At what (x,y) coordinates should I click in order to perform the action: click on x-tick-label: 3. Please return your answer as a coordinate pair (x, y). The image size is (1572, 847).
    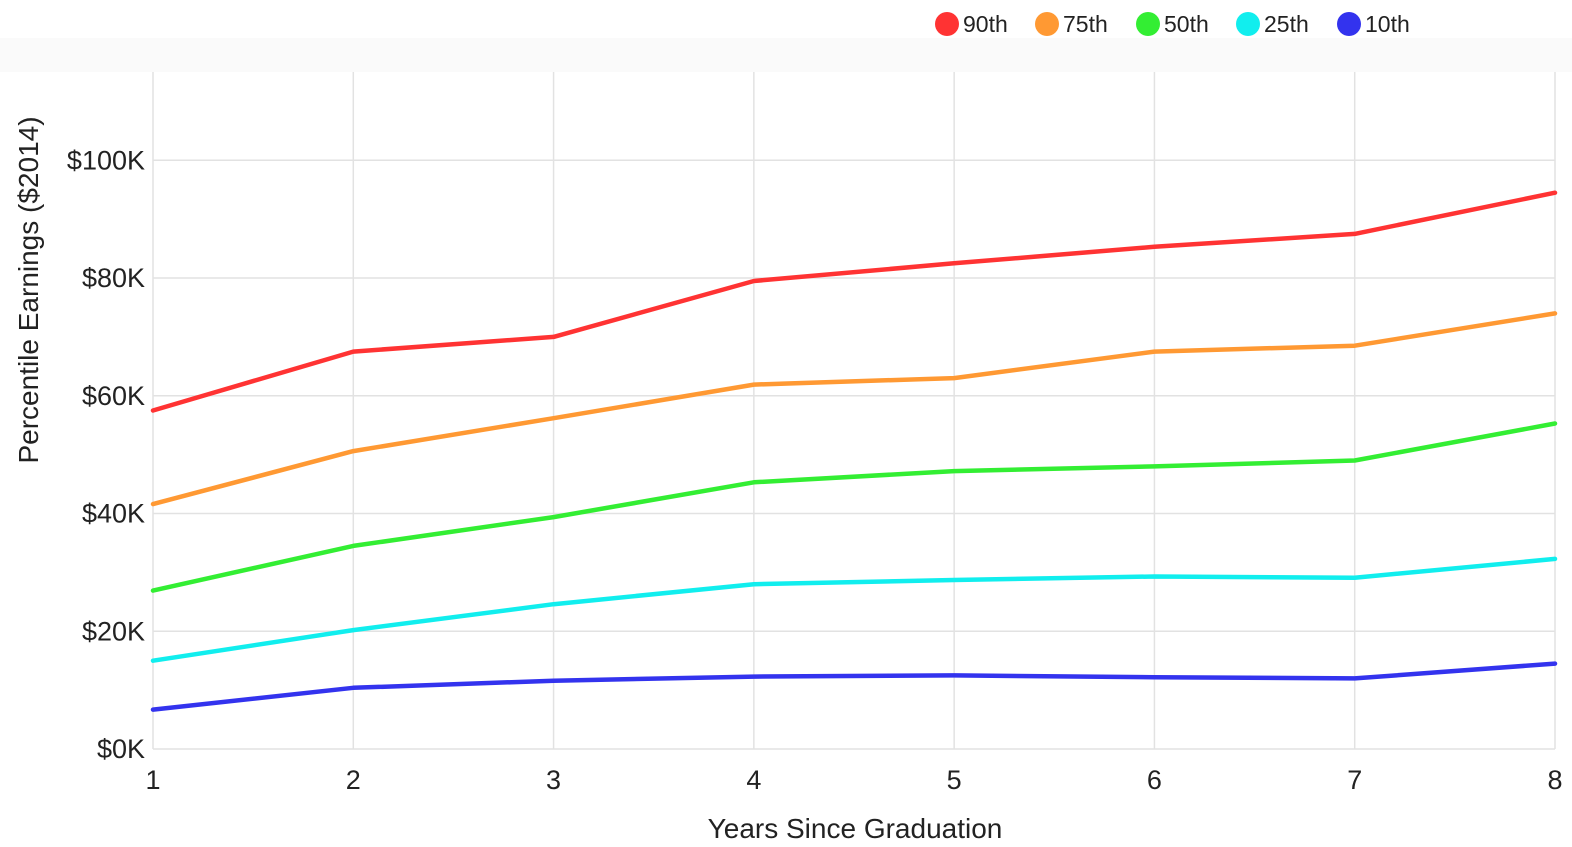
    Looking at the image, I should click on (553, 780).